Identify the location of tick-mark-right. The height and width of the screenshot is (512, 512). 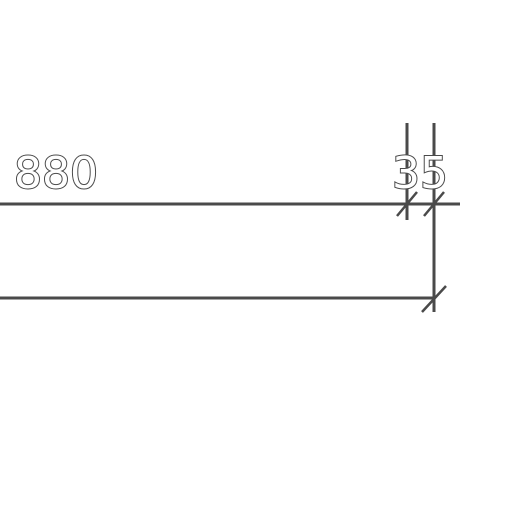
(434, 204).